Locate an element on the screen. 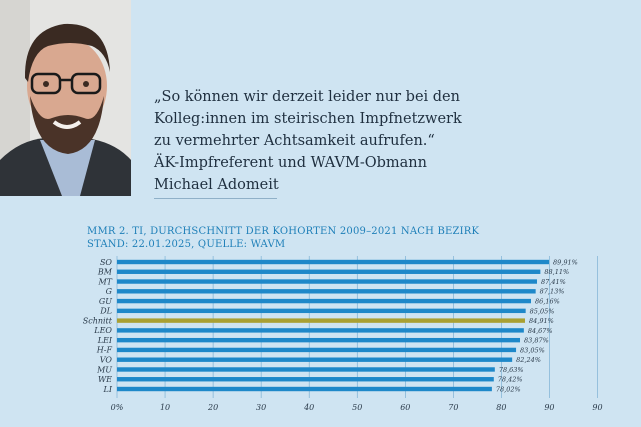 The image size is (641, 427). bar-gu is located at coordinates (324, 301).